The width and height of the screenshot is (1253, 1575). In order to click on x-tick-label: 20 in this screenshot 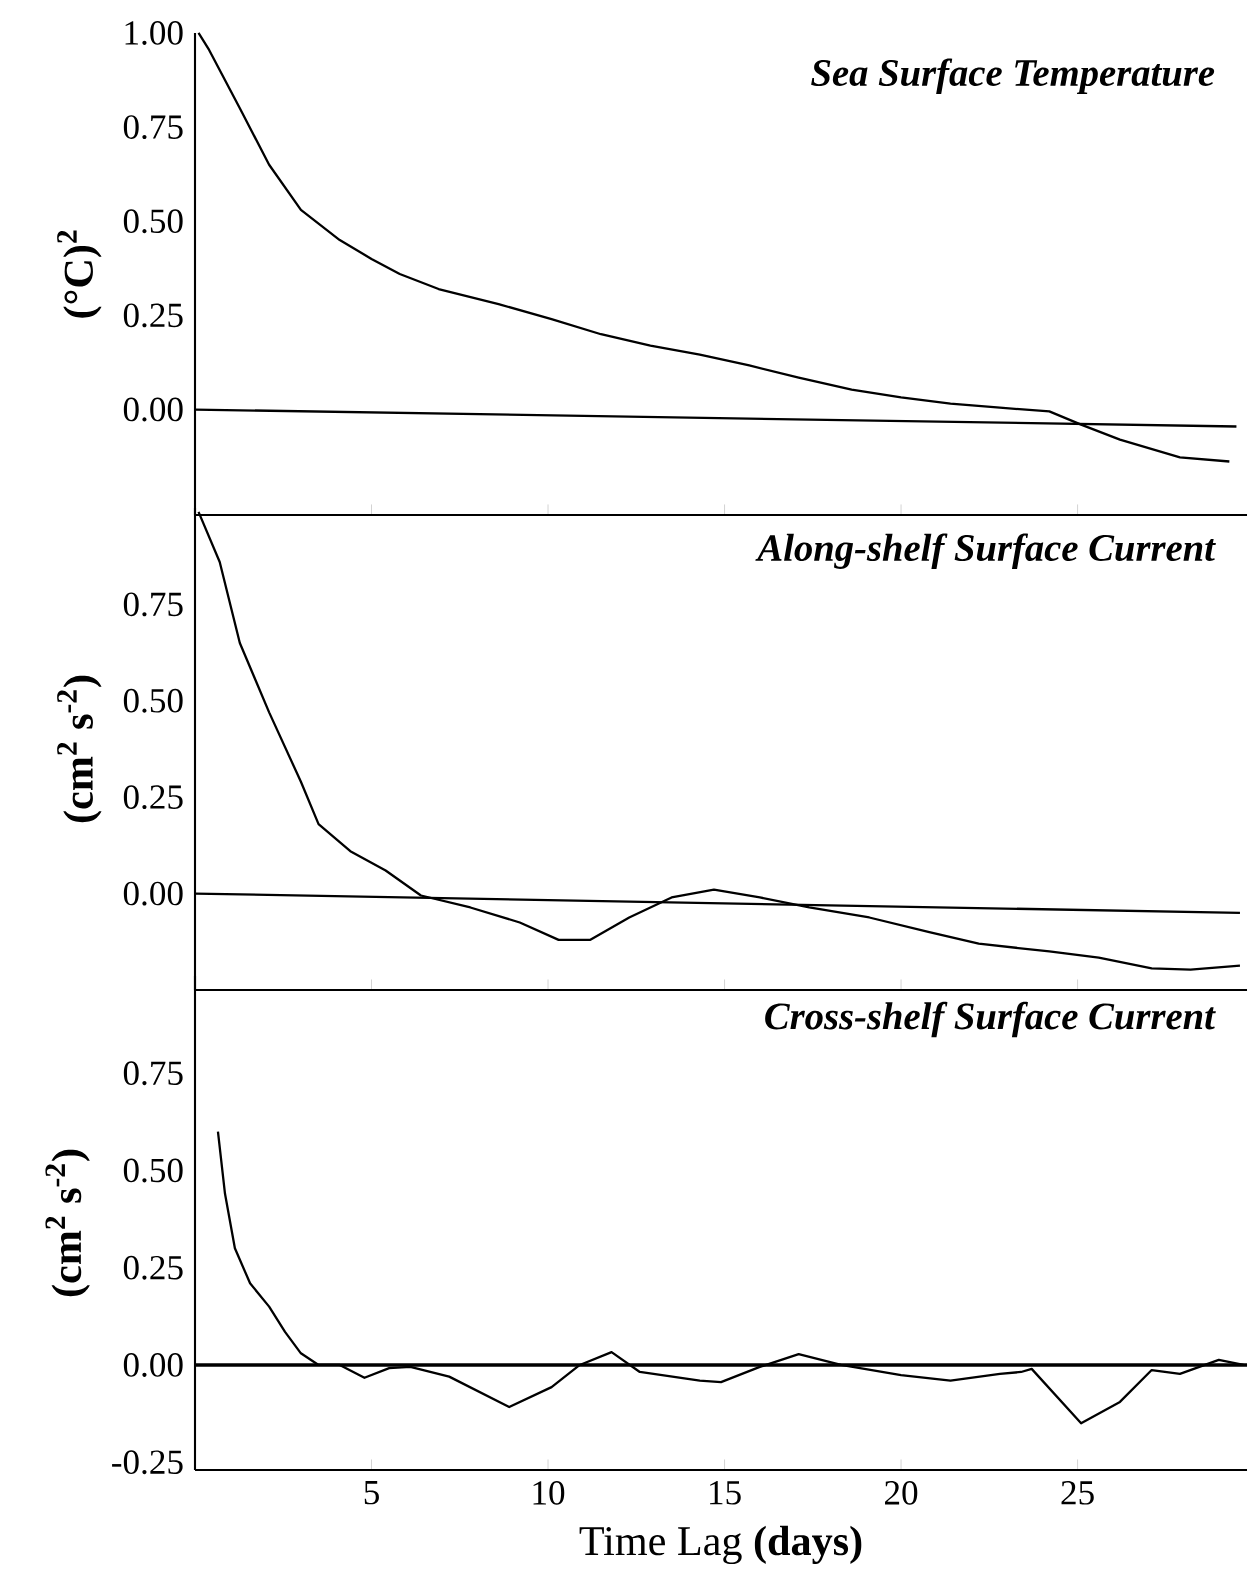, I will do `click(901, 1493)`.